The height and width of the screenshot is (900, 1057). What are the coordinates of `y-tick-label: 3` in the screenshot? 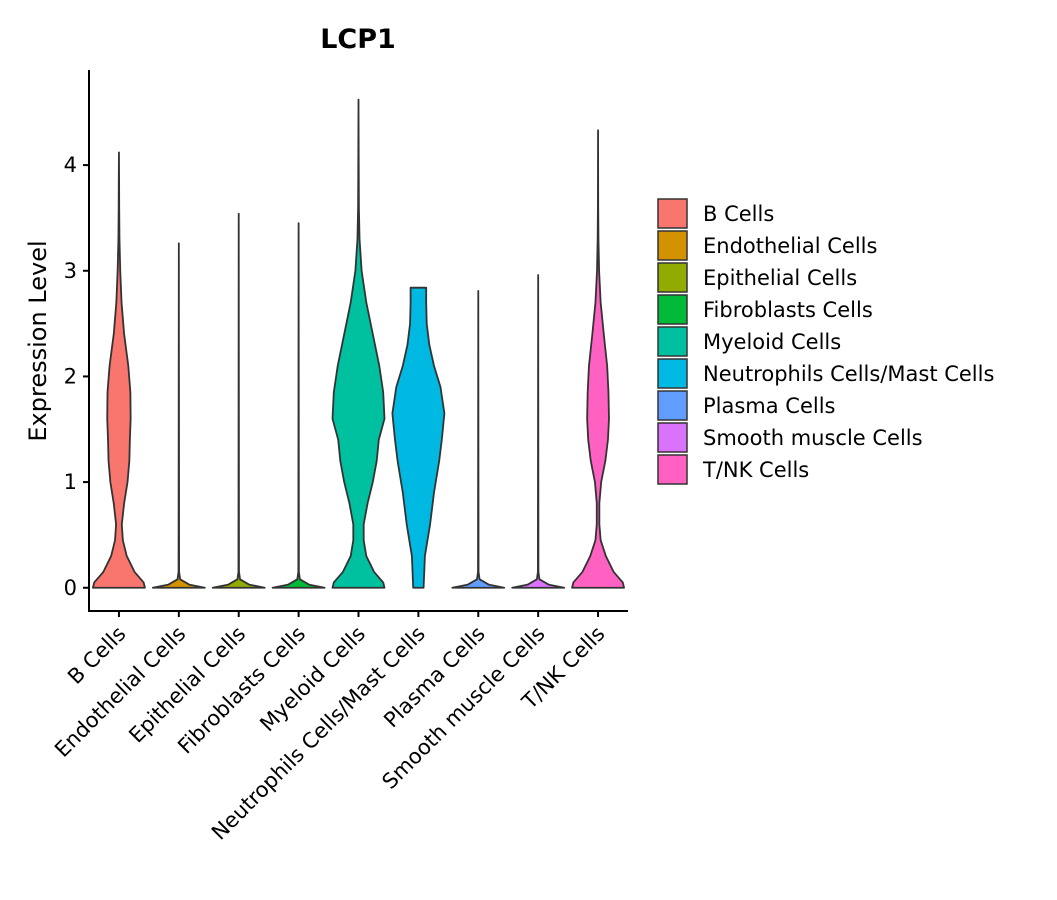 It's located at (70, 271).